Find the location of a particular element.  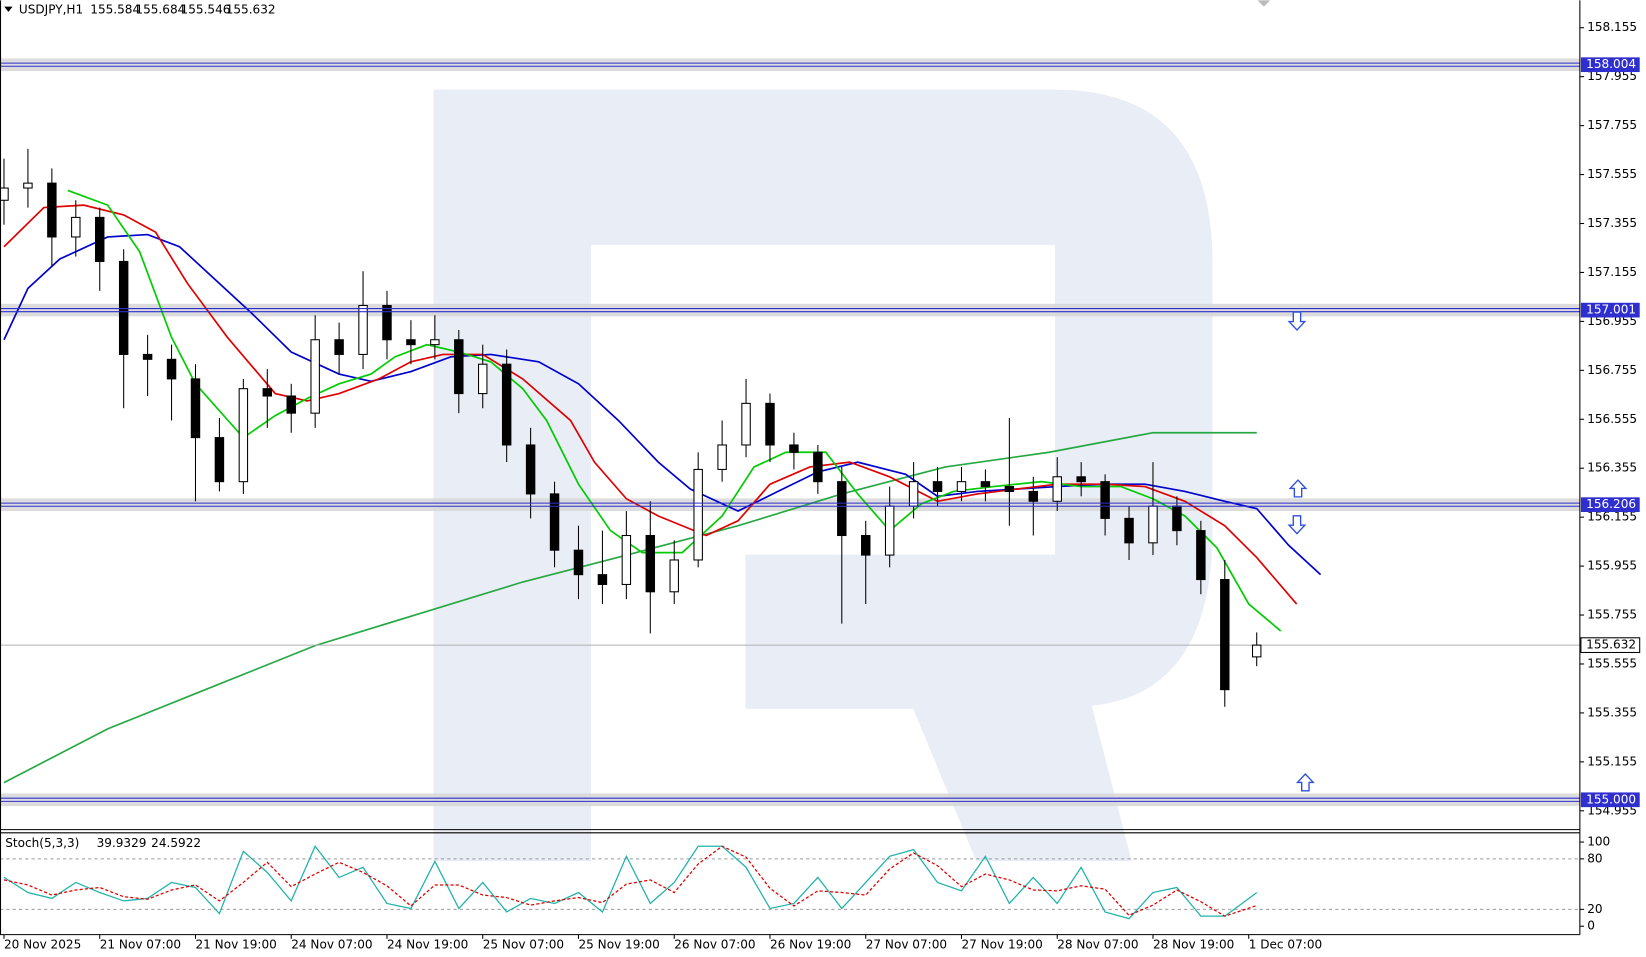

price-low: 155.546 is located at coordinates (206, 9).